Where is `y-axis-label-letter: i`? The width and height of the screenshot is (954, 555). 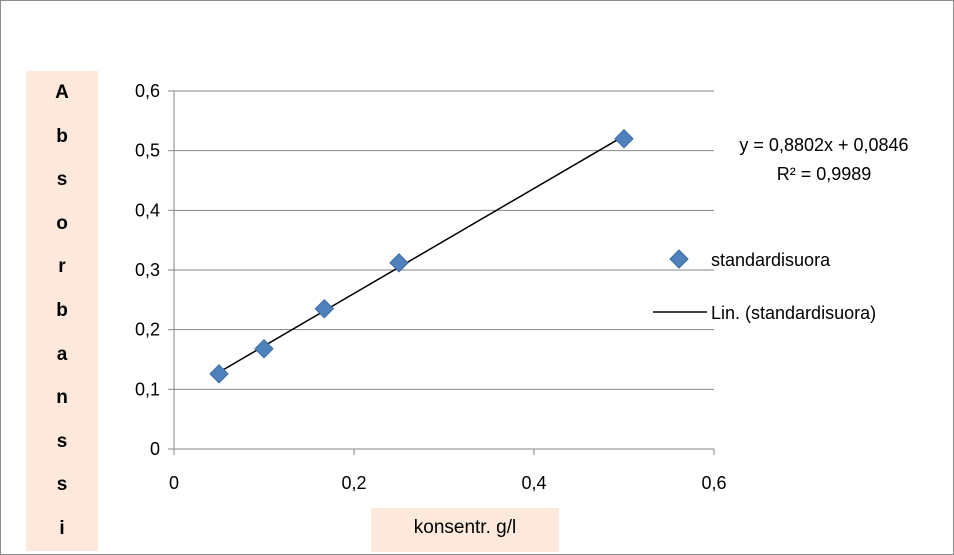 y-axis-label-letter: i is located at coordinates (62, 528).